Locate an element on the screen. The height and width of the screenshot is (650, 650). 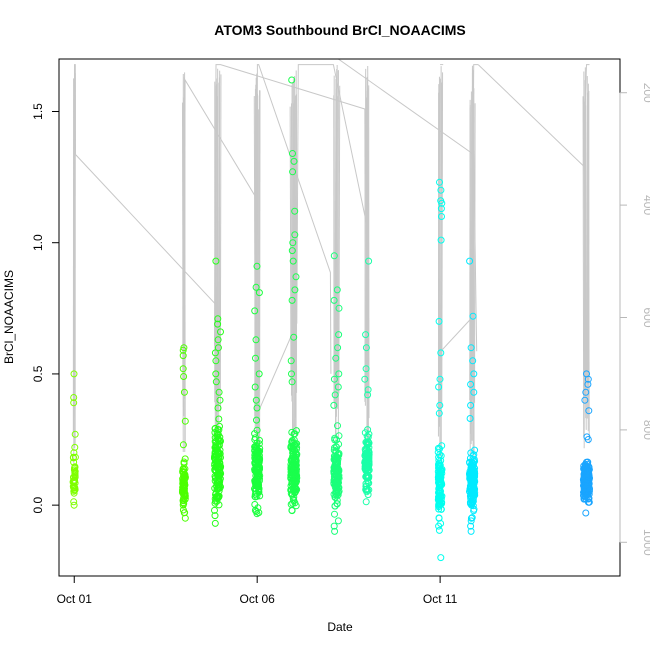
y2-tick-label: 600 is located at coordinates (645, 317).